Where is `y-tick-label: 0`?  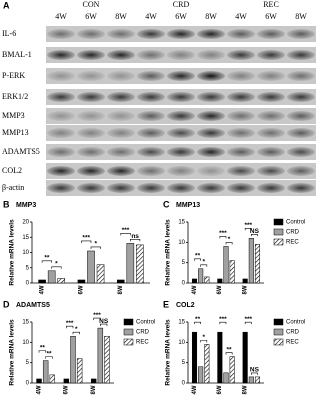 y-tick-label: 0 is located at coordinates (28, 384).